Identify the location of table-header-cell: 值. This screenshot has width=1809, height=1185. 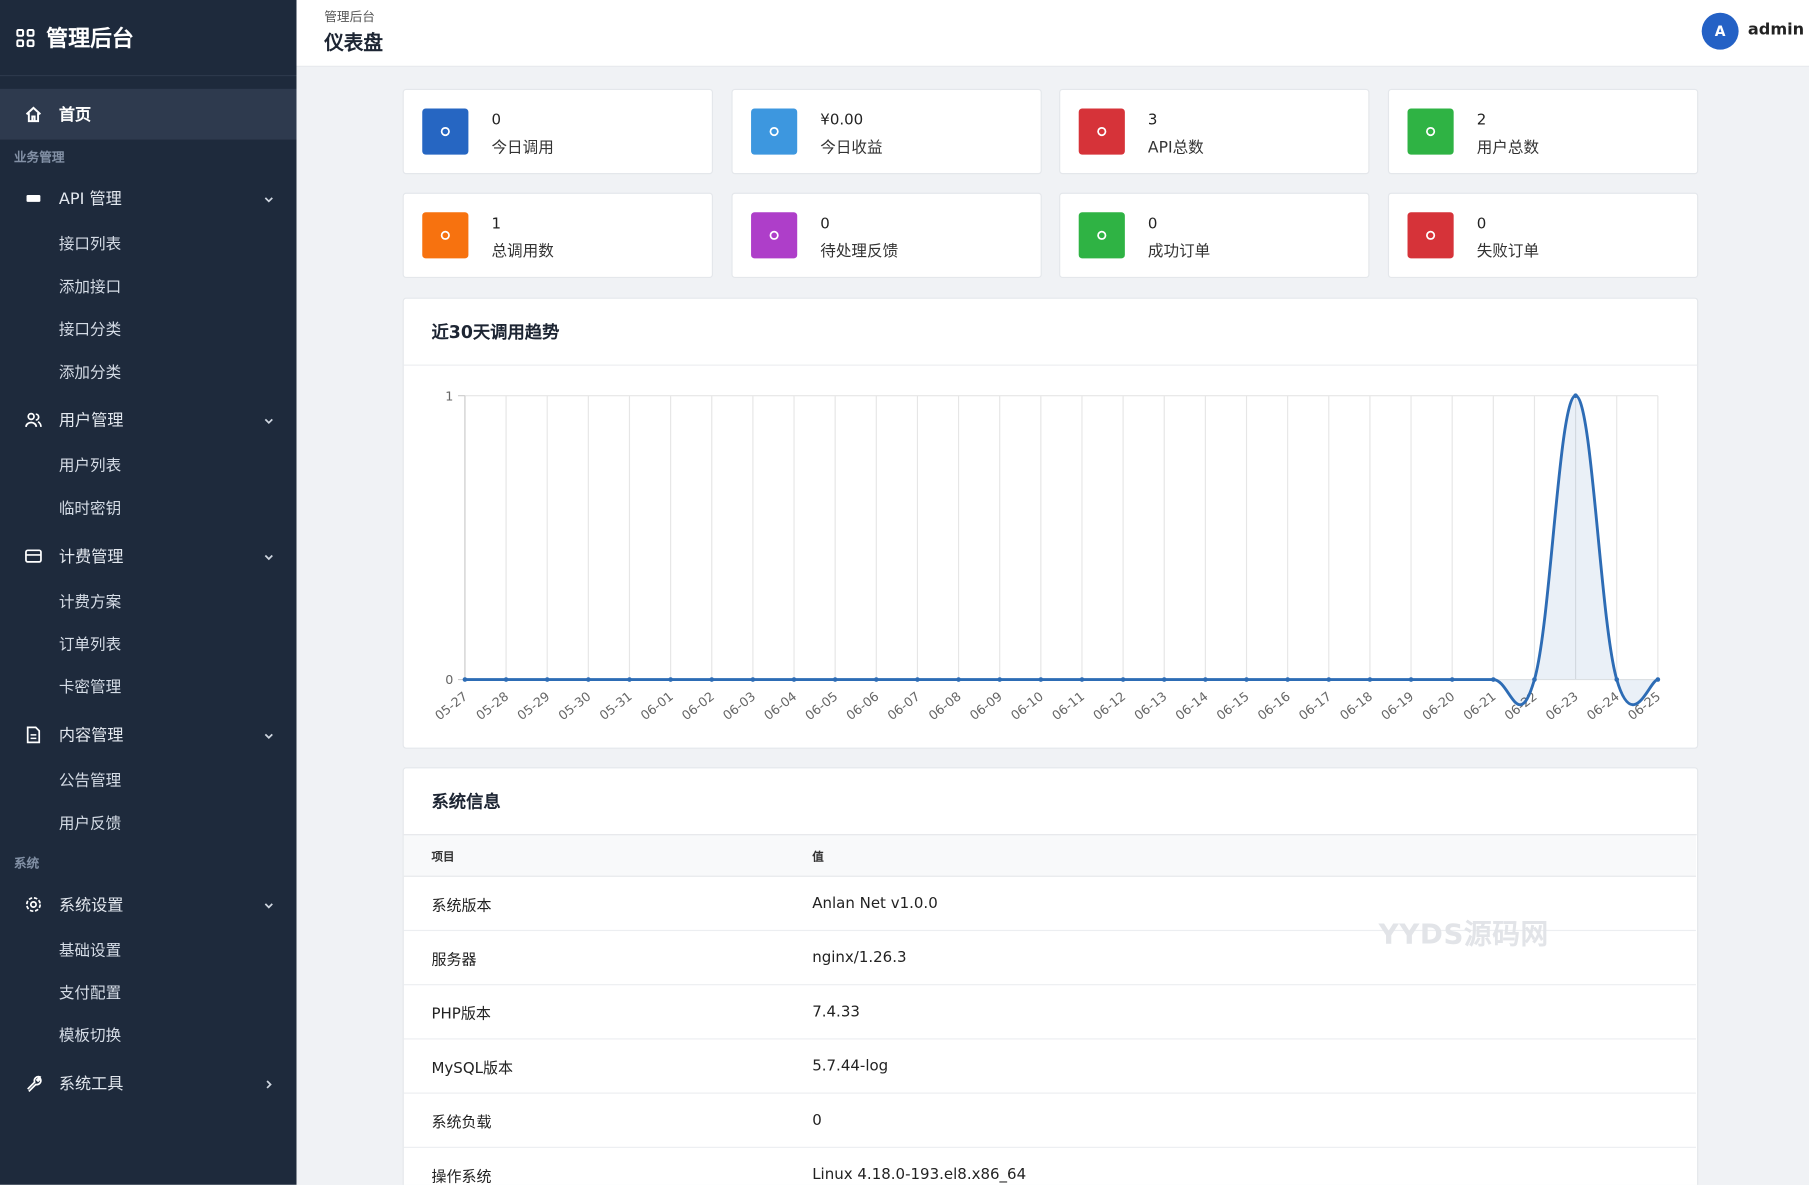
(1253, 855).